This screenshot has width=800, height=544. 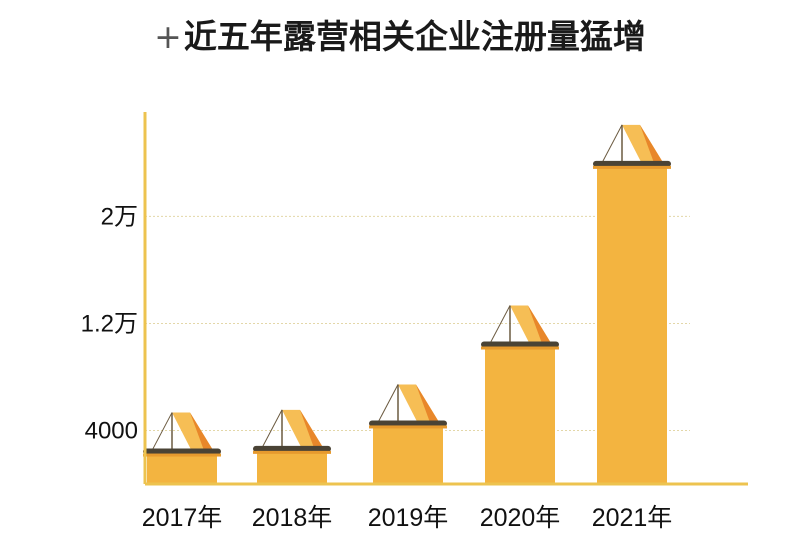 What do you see at coordinates (292, 518) in the screenshot?
I see `x-category-label: 2018年` at bounding box center [292, 518].